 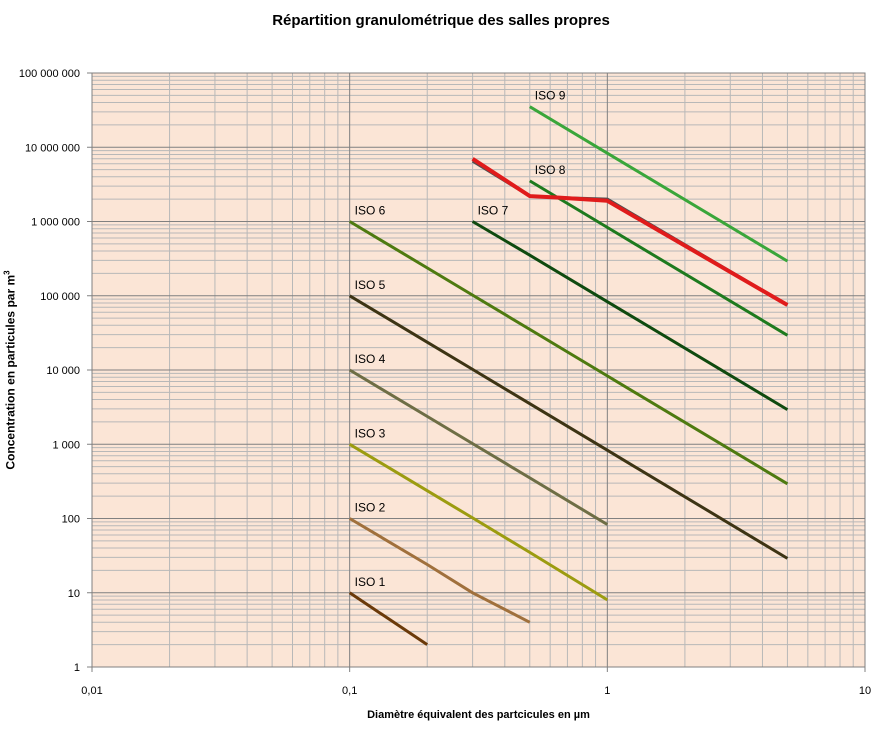 I want to click on series-label-iso-8: ISO 8, so click(x=550, y=170).